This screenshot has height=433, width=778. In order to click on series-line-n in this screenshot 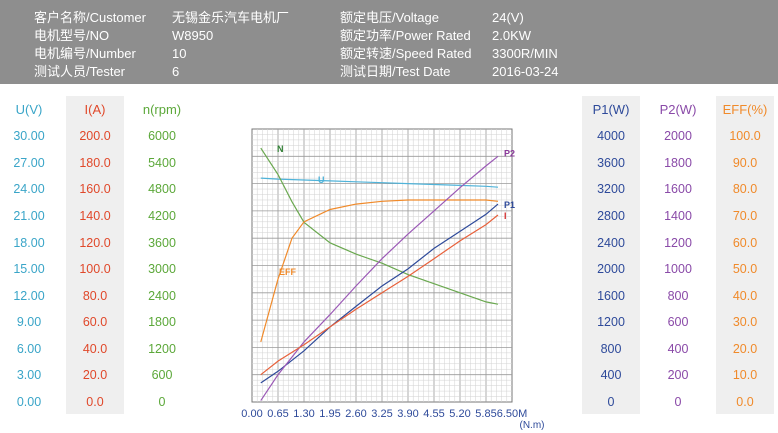, I will do `click(379, 226)`.